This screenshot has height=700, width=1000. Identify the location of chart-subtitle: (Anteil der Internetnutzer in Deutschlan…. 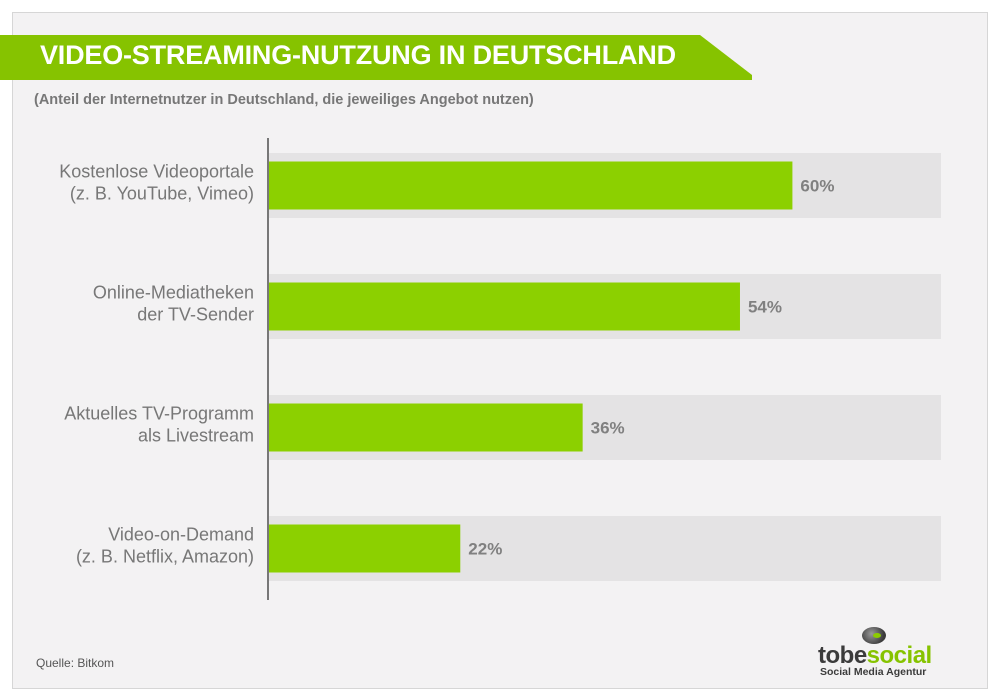
(284, 100).